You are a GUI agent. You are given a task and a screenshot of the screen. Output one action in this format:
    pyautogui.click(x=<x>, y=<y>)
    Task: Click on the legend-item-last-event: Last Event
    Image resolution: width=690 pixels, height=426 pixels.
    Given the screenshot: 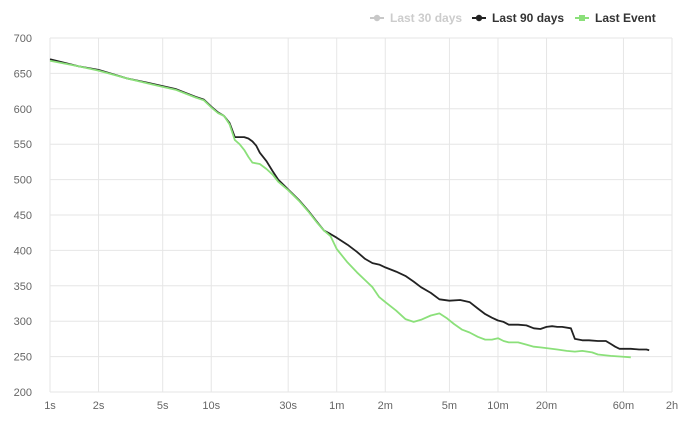 What is the action you would take?
    pyautogui.click(x=615, y=18)
    